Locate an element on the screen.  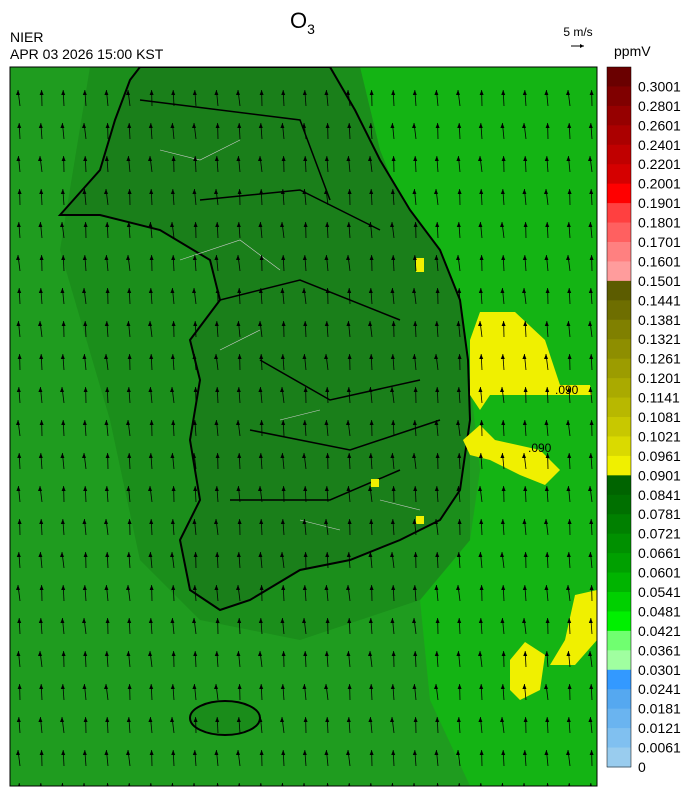
colorbar-label: 0.1701 is located at coordinates (659, 242).